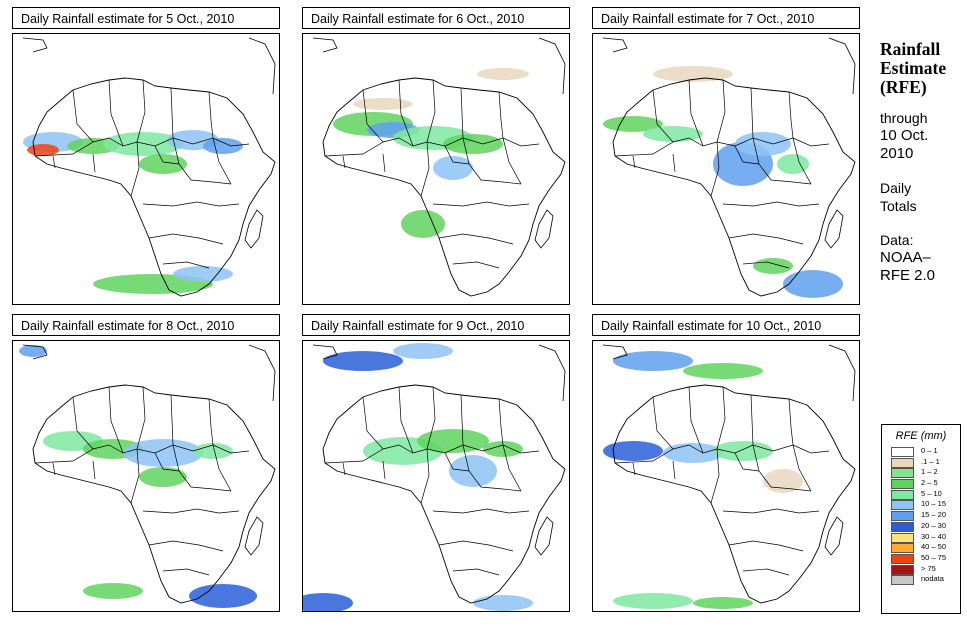 The image size is (967, 626). I want to click on legend-item: 2 – 5, so click(925, 484).